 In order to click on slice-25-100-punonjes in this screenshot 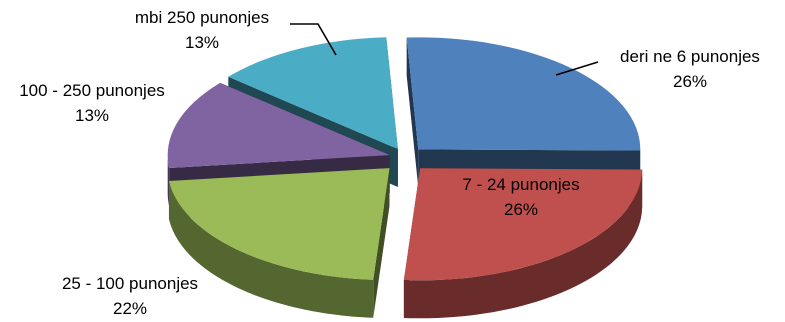, I will do `click(279, 224)`.